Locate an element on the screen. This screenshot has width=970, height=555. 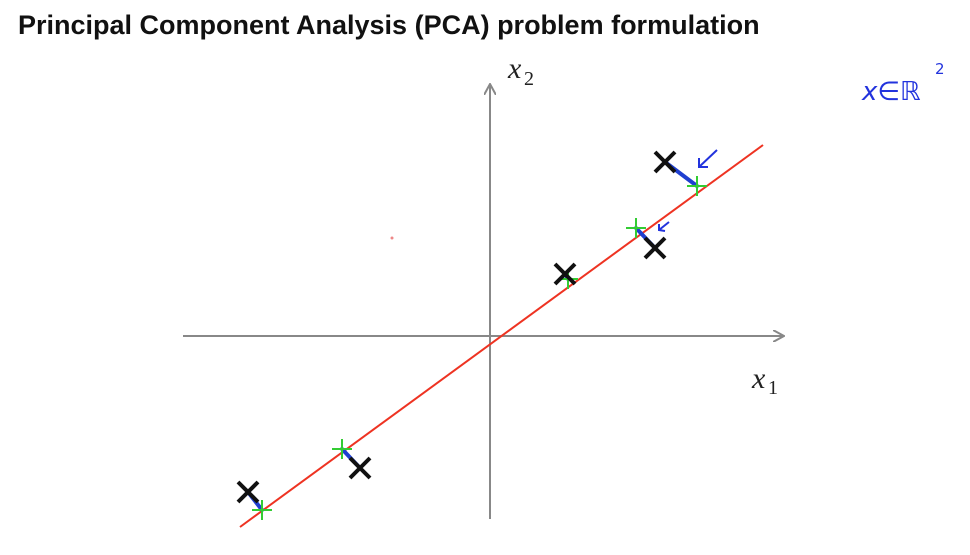
x-axis-label: x is located at coordinates (758, 378).